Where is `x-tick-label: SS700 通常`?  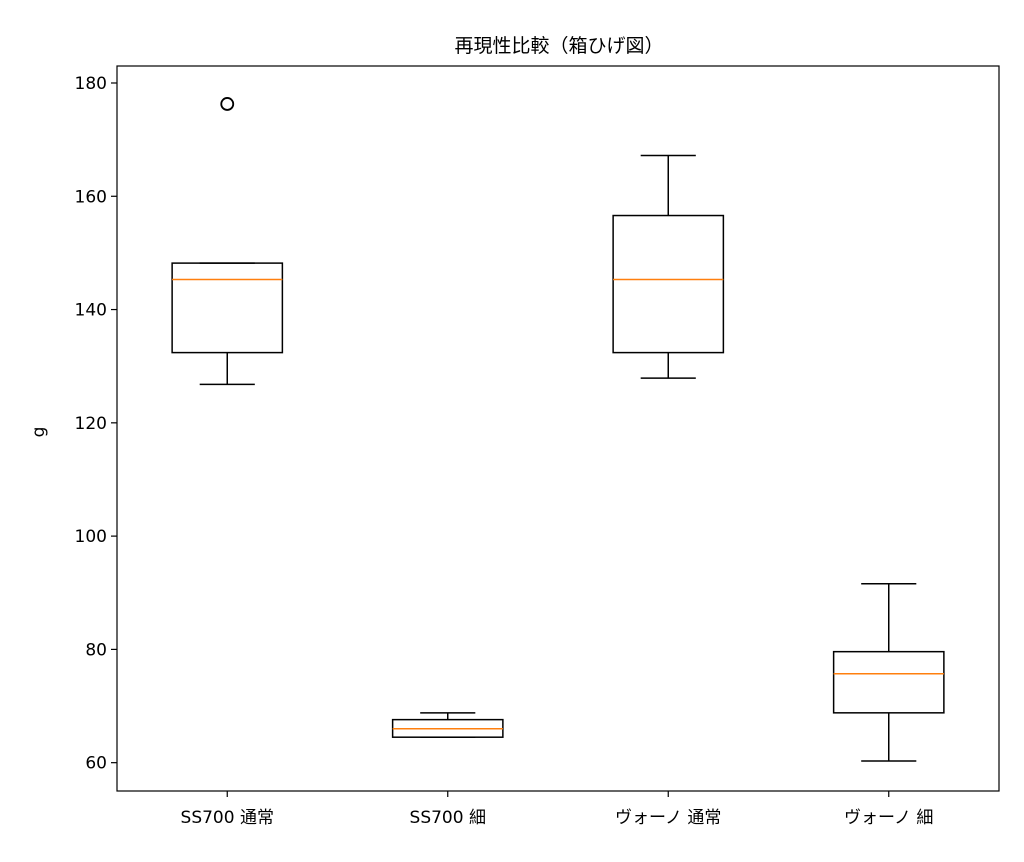
x-tick-label: SS700 通常 is located at coordinates (227, 818).